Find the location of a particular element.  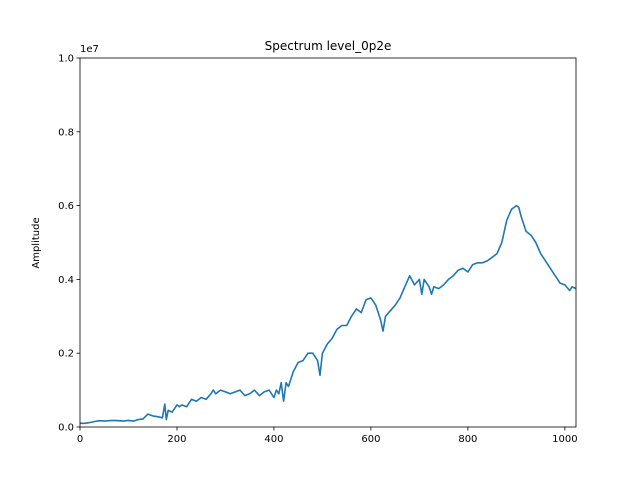

x-tick-label: 200 is located at coordinates (176, 439).